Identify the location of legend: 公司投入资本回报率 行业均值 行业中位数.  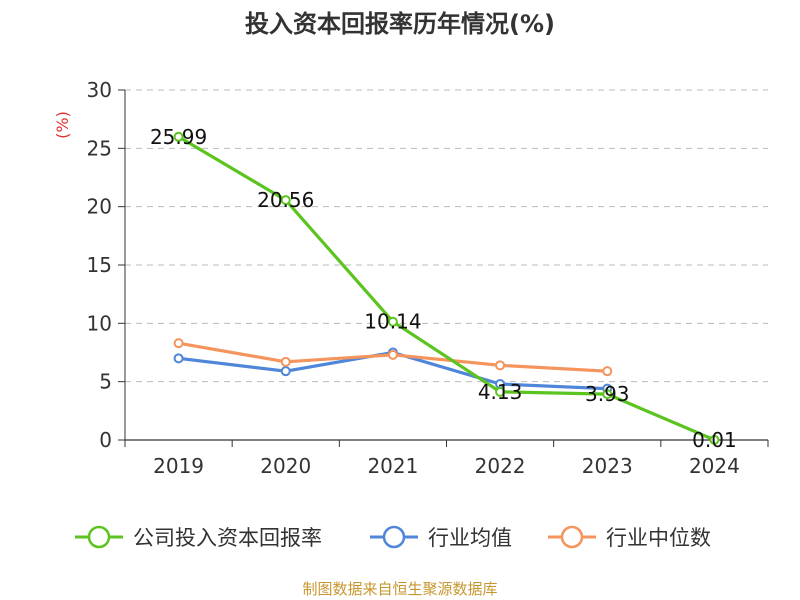
(393, 537).